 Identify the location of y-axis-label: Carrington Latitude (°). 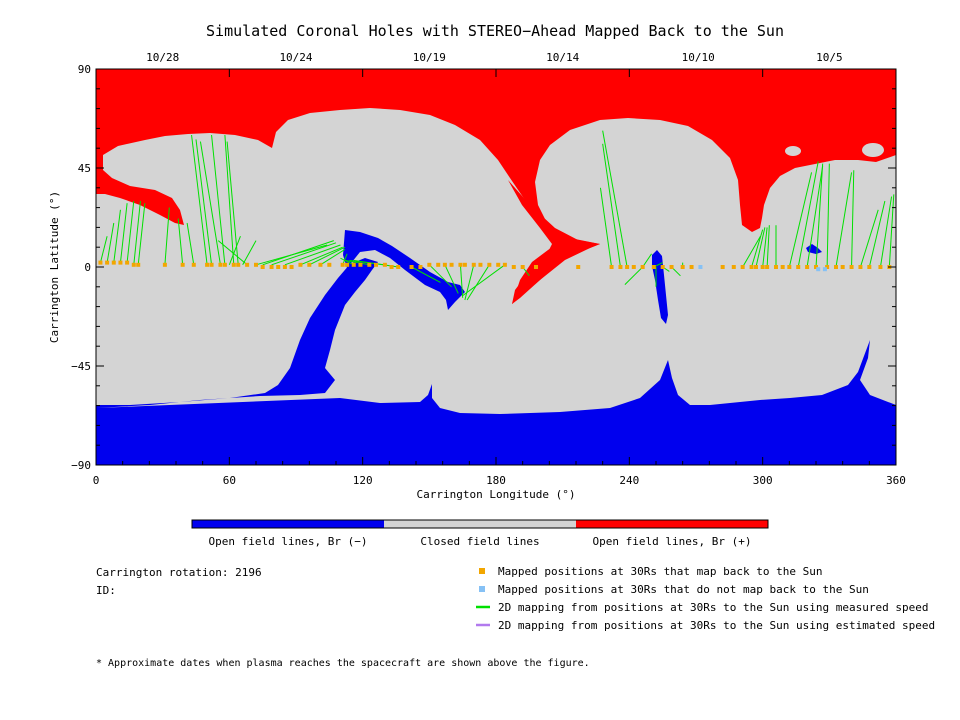
(54, 267).